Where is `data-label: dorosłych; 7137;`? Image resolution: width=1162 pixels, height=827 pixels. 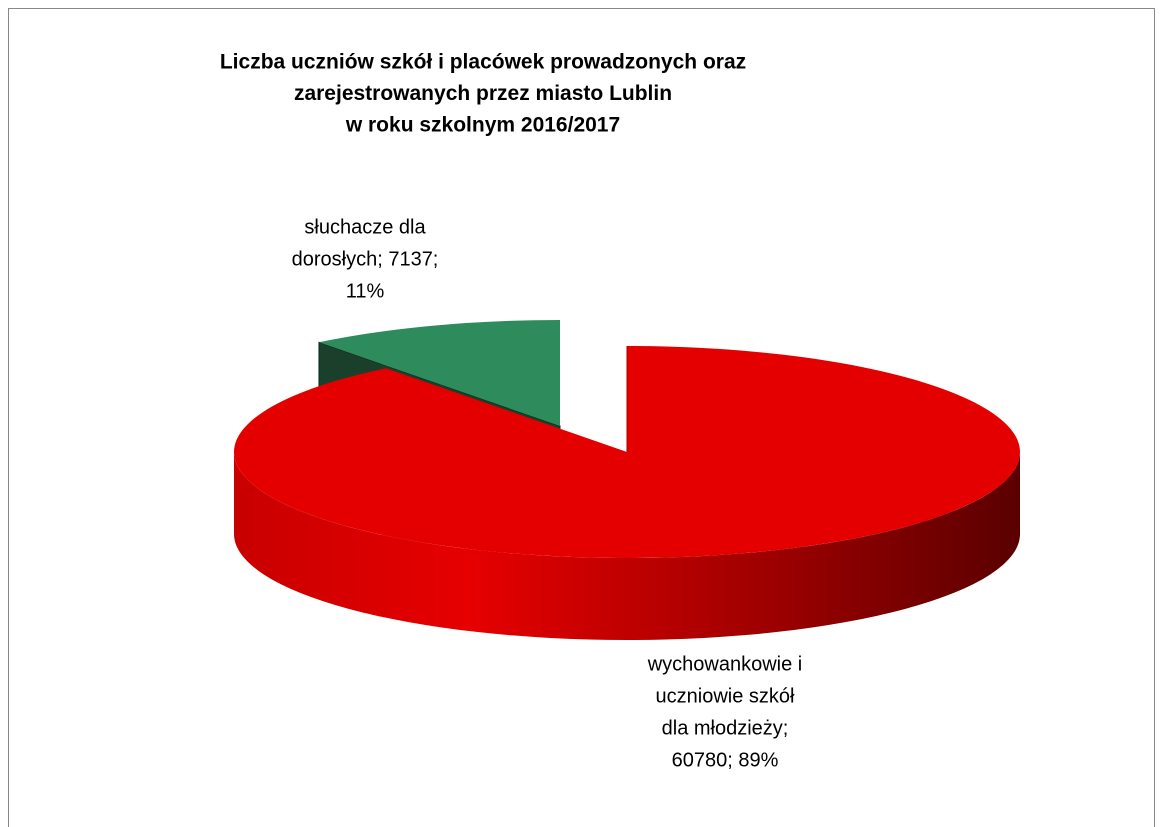 data-label: dorosłych; 7137; is located at coordinates (365, 259).